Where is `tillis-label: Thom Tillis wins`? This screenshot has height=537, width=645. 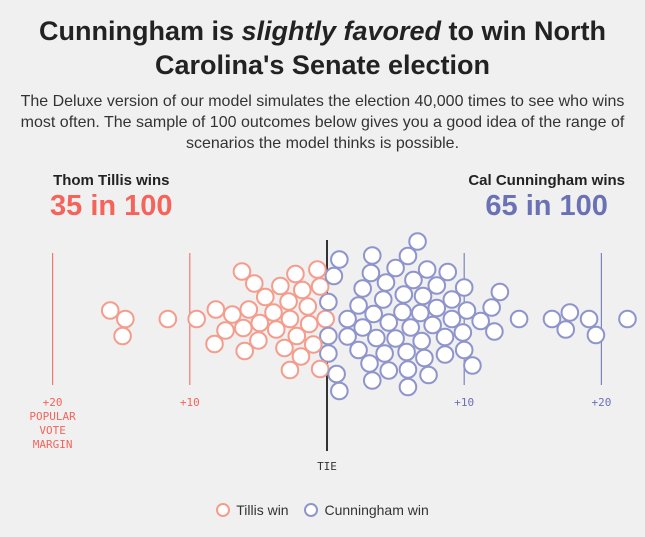 tillis-label: Thom Tillis wins is located at coordinates (111, 180).